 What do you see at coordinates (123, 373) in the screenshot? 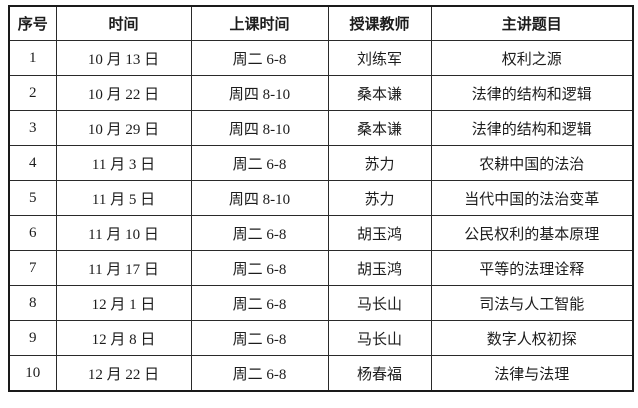
I see `cell-date: 12 月 22 日` at bounding box center [123, 373].